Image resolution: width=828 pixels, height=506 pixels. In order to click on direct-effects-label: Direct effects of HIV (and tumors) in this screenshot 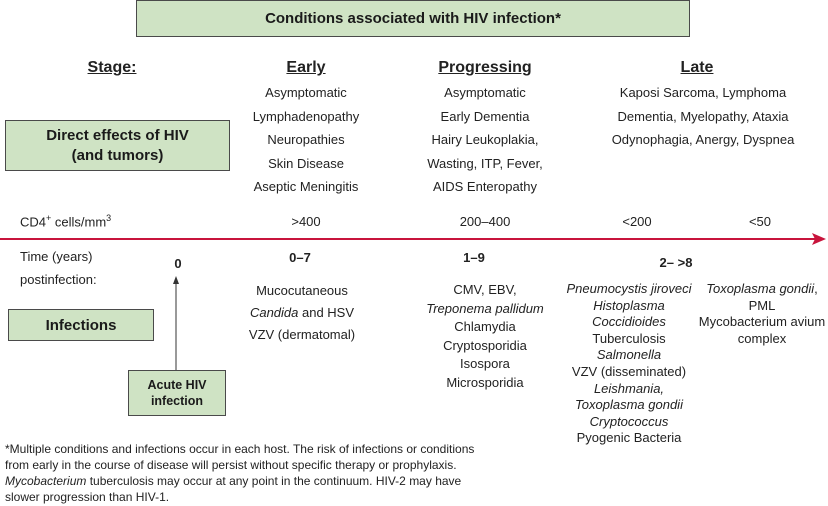, I will do `click(117, 145)`.